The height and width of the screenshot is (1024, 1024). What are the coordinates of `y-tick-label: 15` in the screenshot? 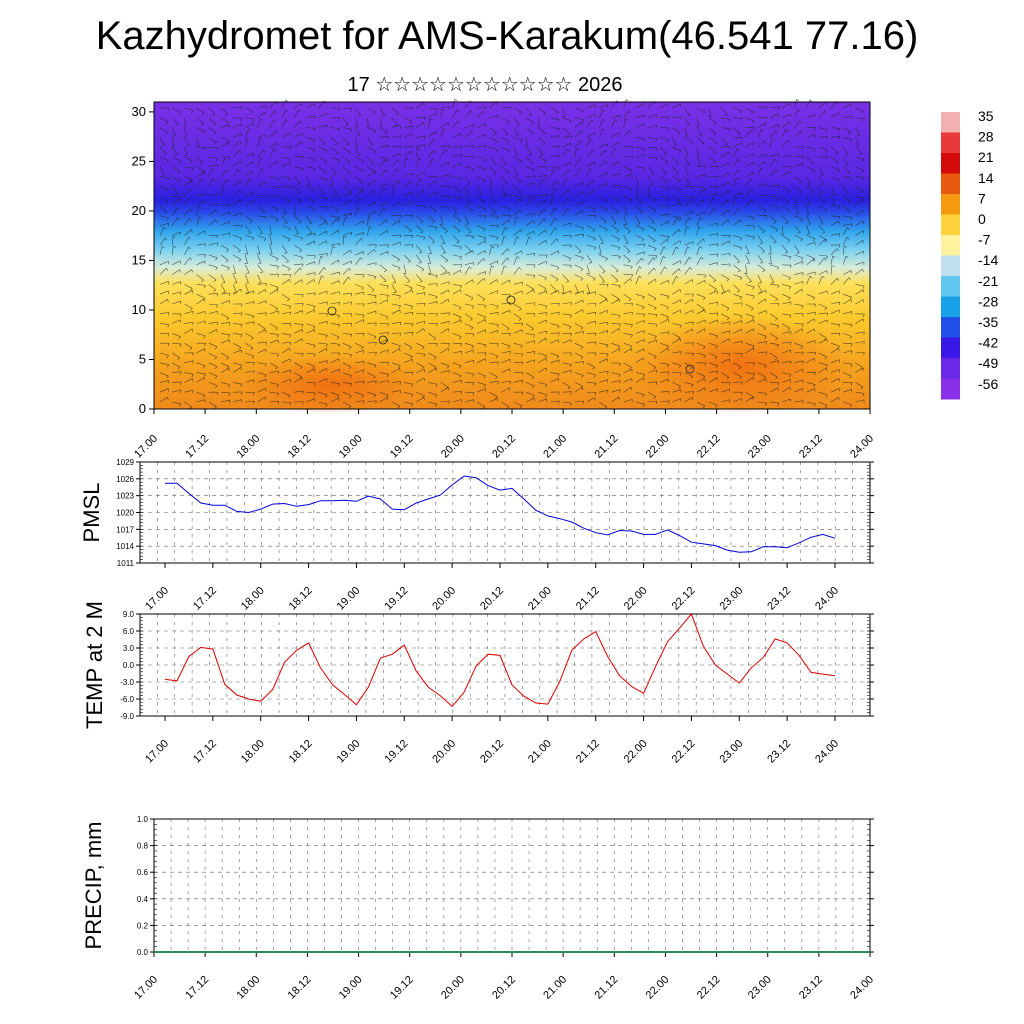 It's located at (139, 259).